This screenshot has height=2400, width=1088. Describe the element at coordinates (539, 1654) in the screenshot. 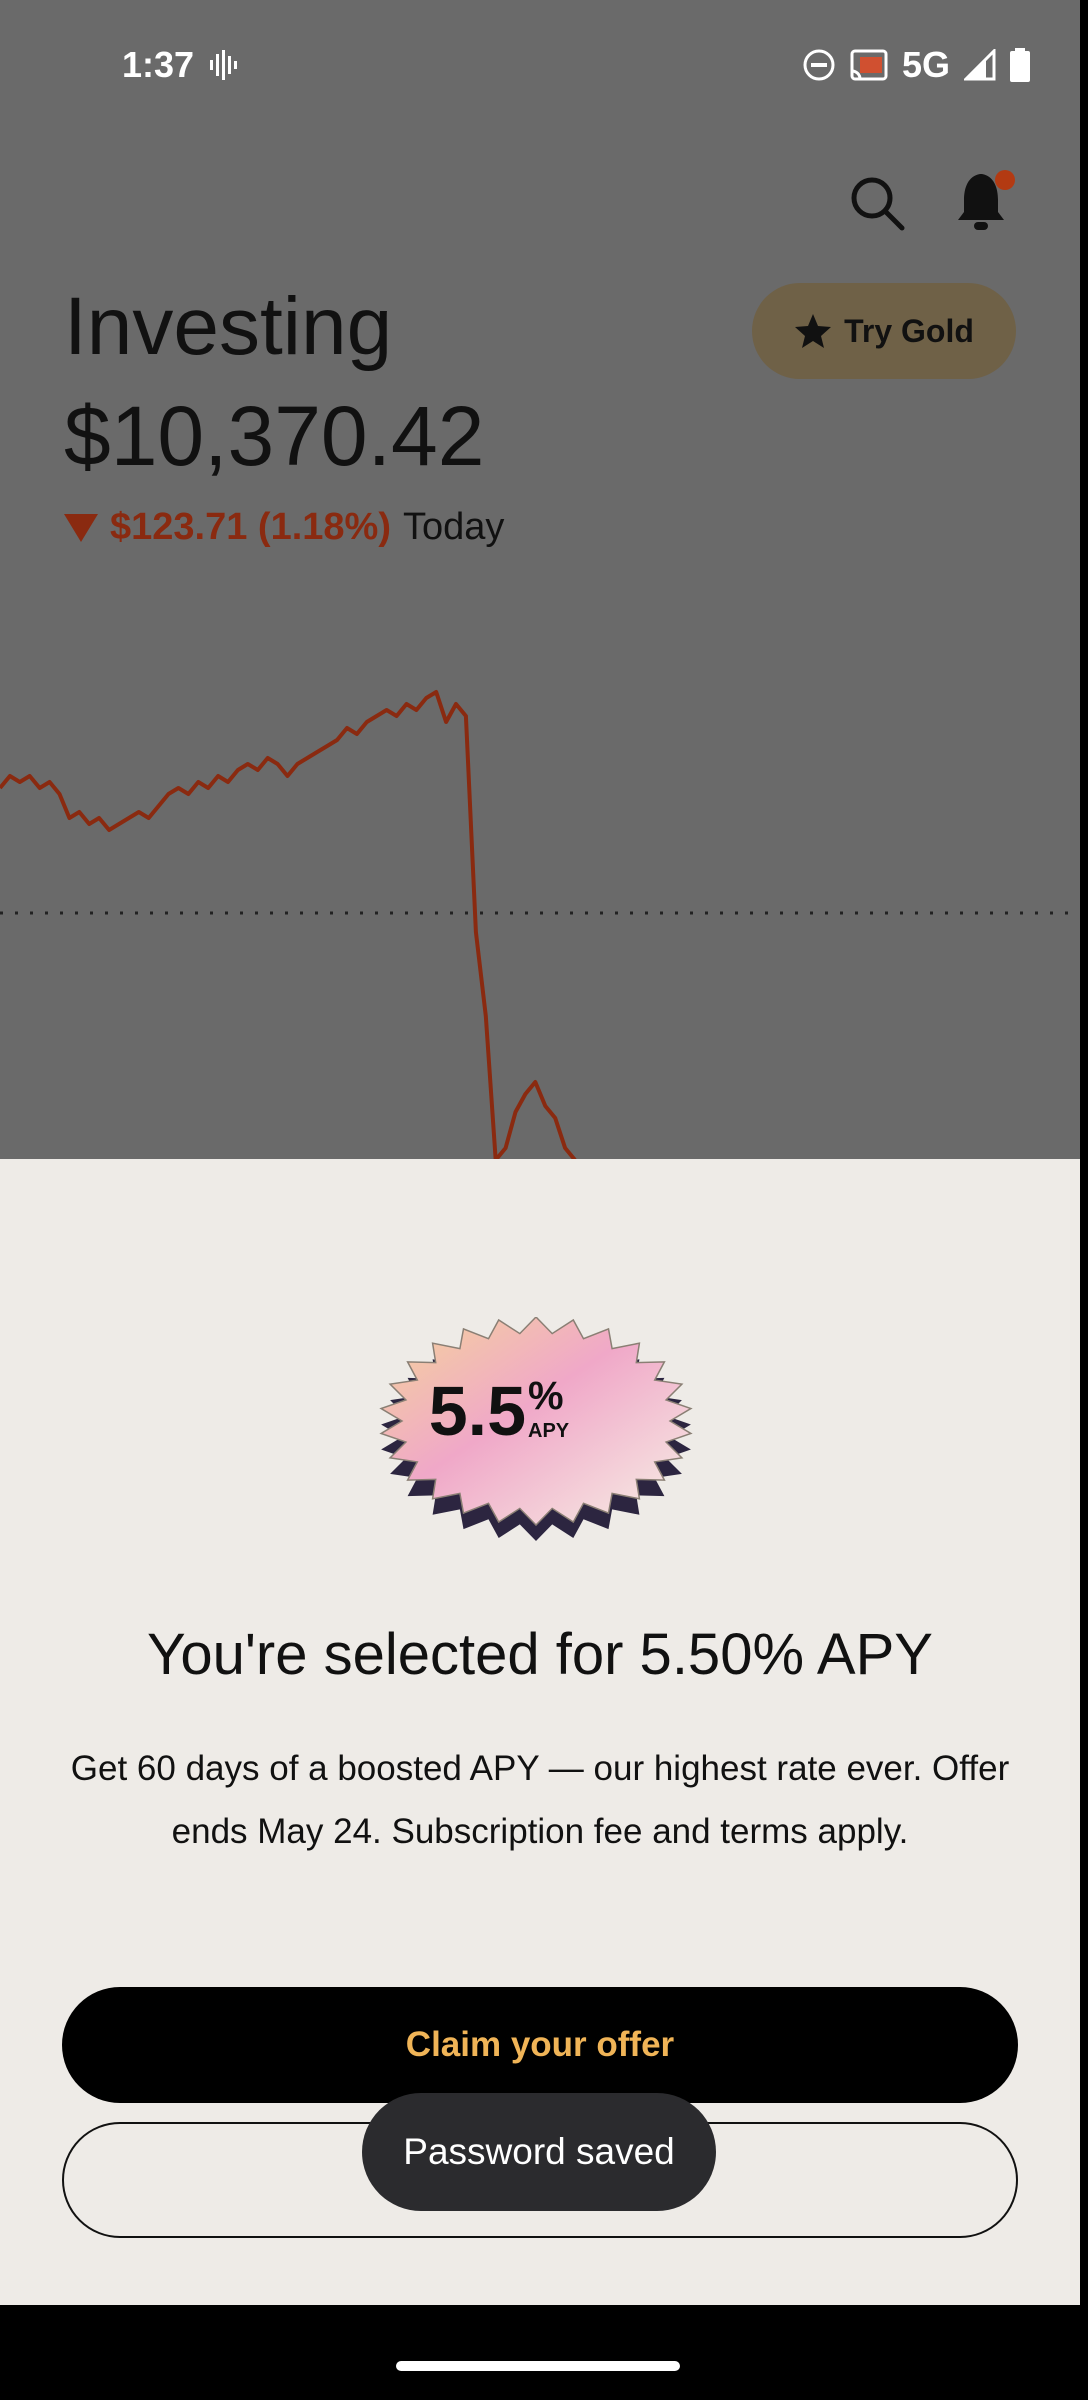

I see `offer-headline: You're selected for 5.50% APY` at that location.